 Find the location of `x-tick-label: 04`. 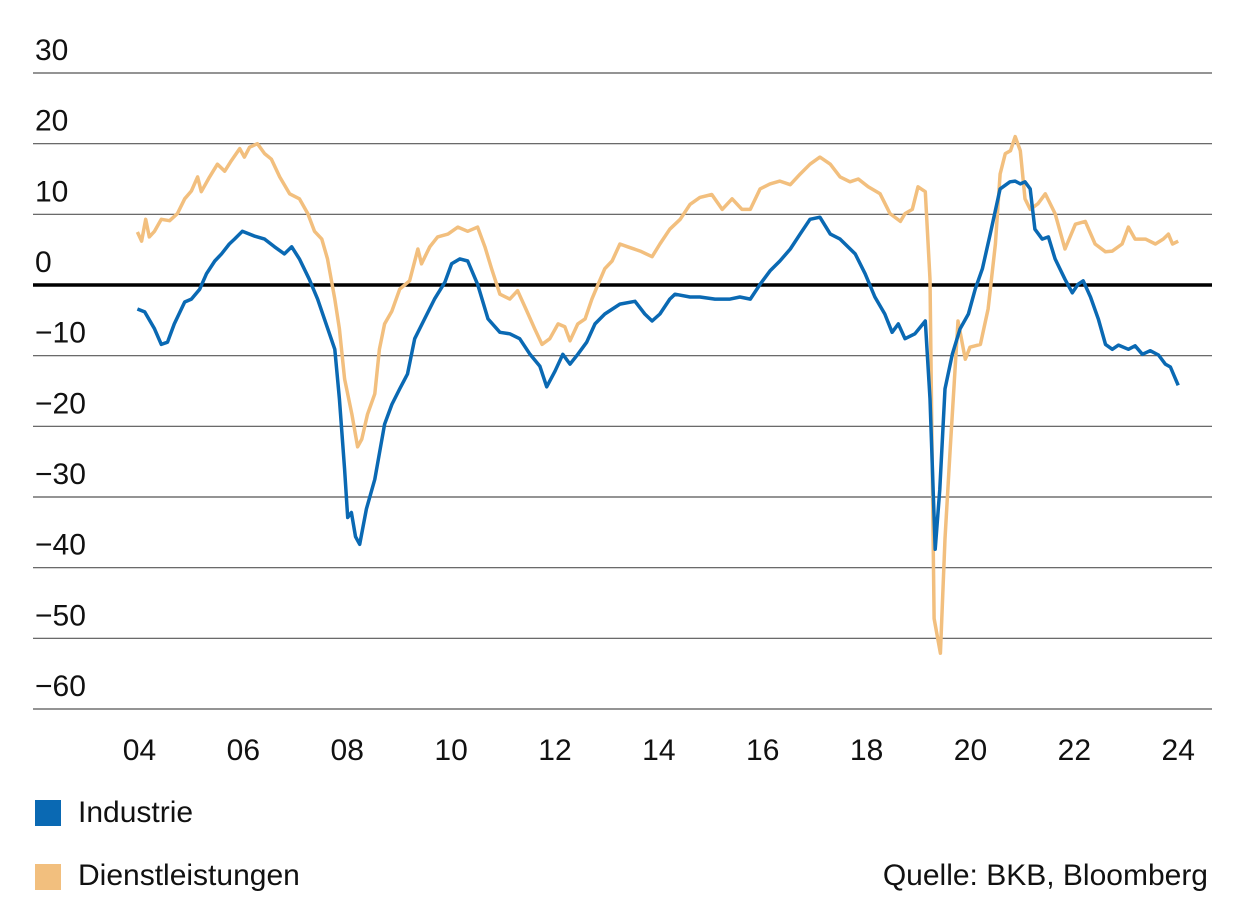

x-tick-label: 04 is located at coordinates (139, 750).